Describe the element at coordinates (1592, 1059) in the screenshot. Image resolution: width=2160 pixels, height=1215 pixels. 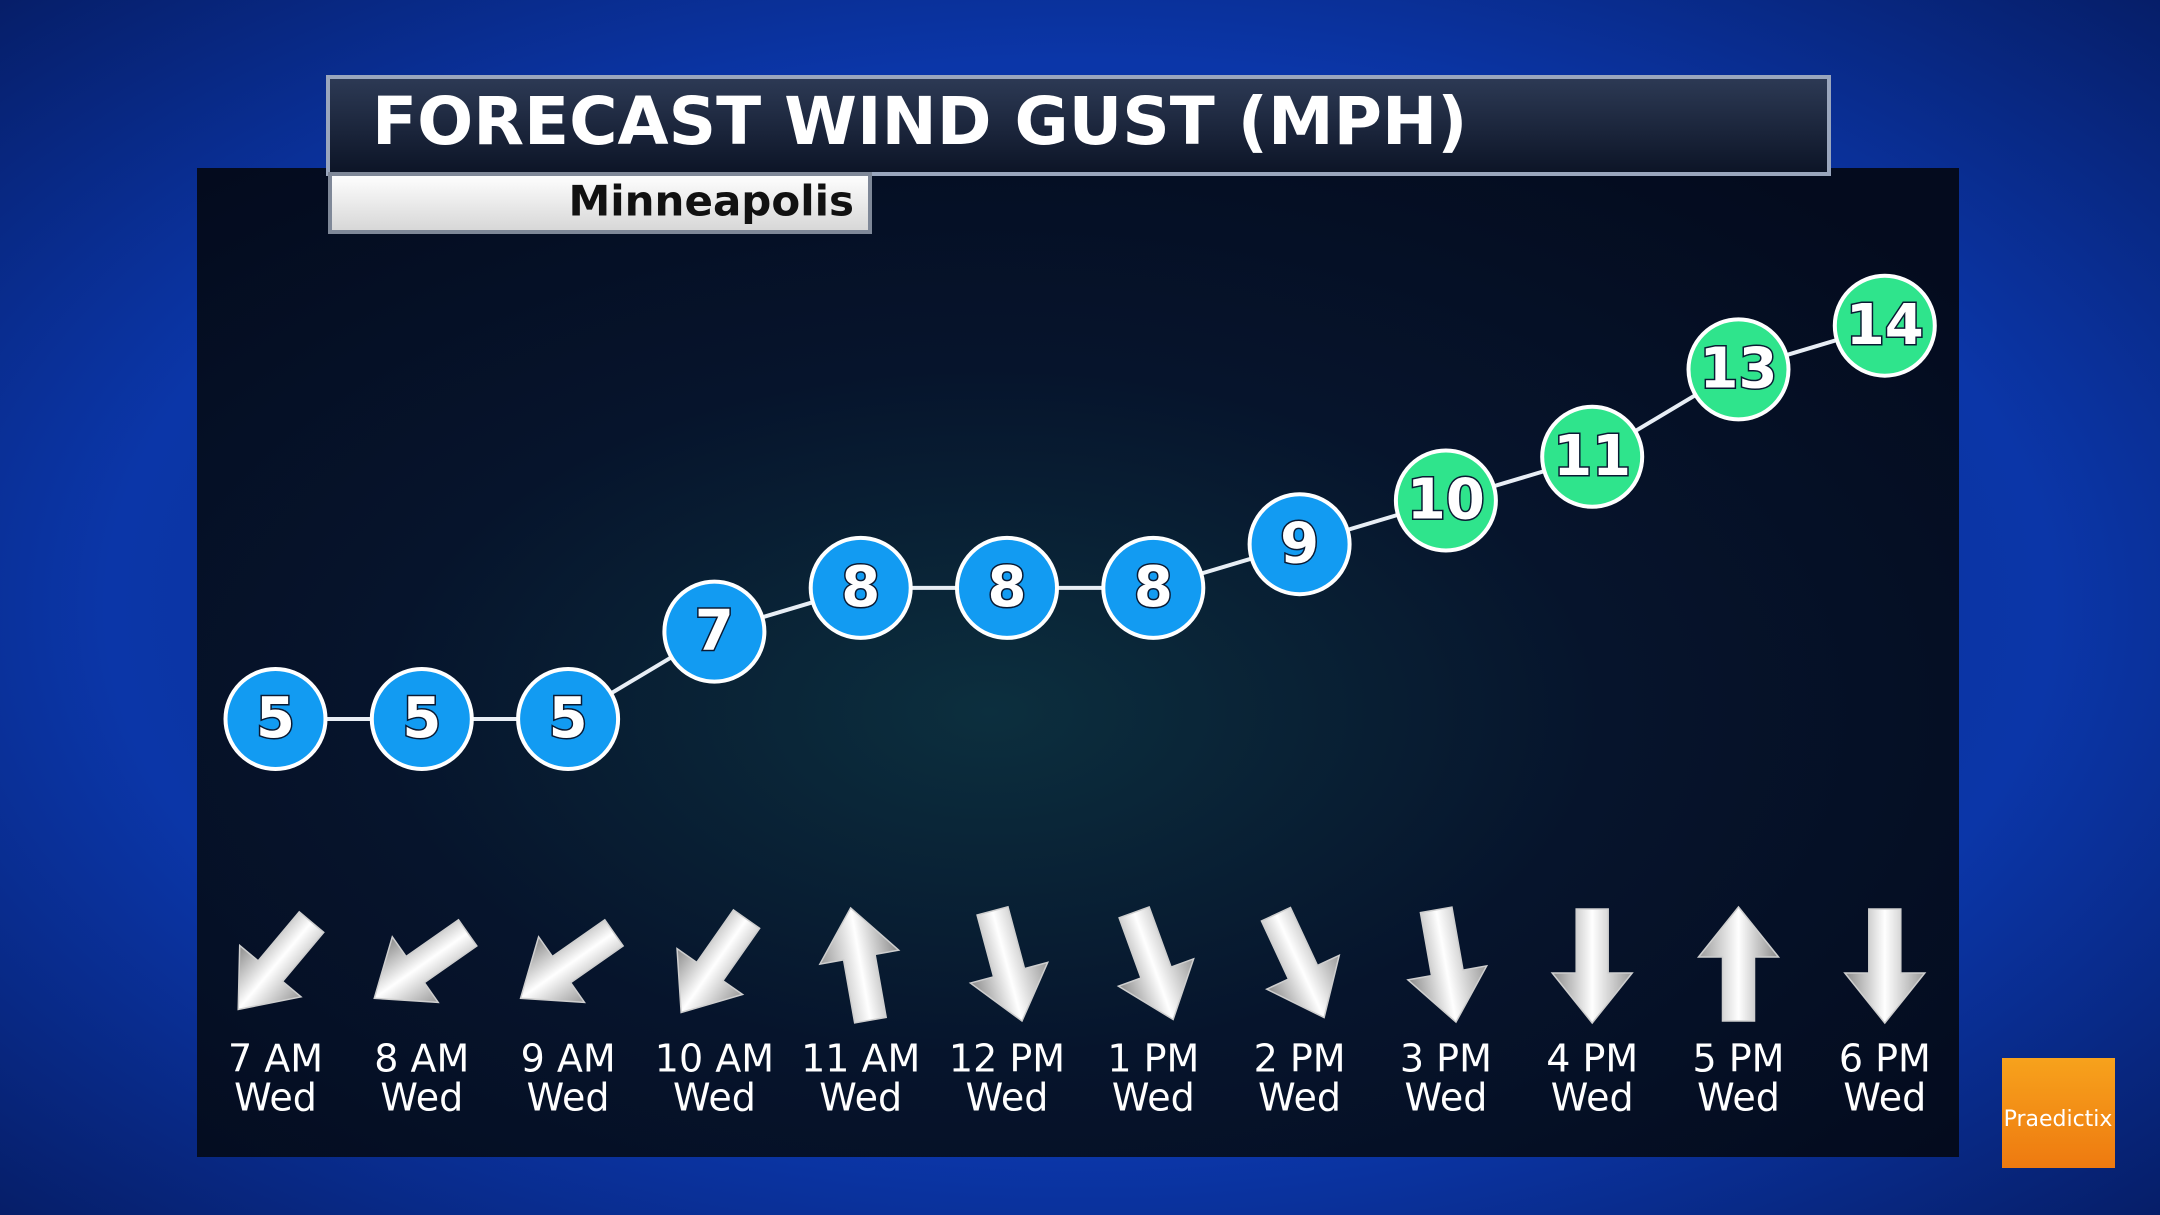
I see `x-tick-label: 4 PM` at that location.